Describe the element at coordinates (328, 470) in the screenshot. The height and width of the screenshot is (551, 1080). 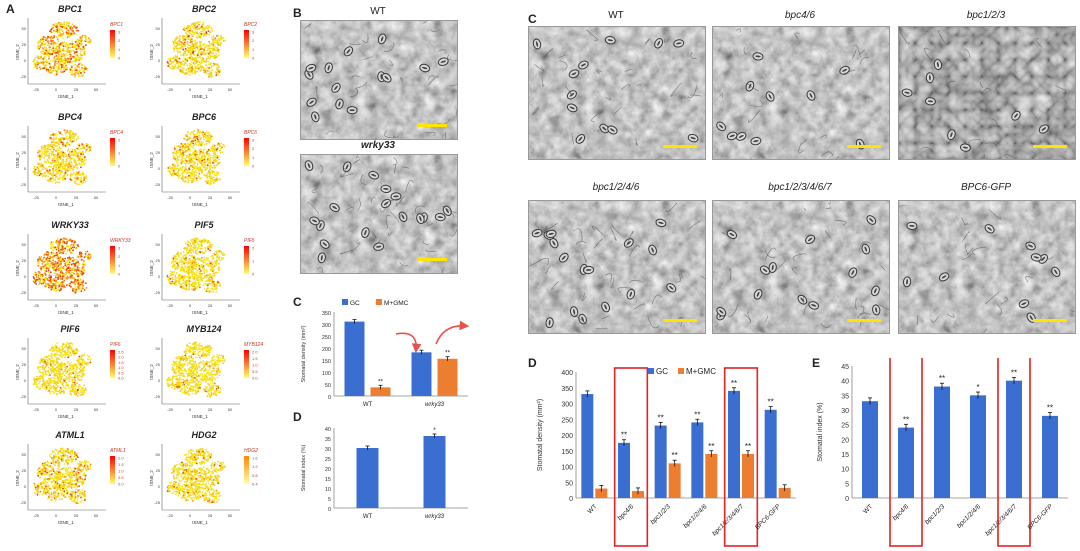
I see `y-tick-label: 20` at that location.